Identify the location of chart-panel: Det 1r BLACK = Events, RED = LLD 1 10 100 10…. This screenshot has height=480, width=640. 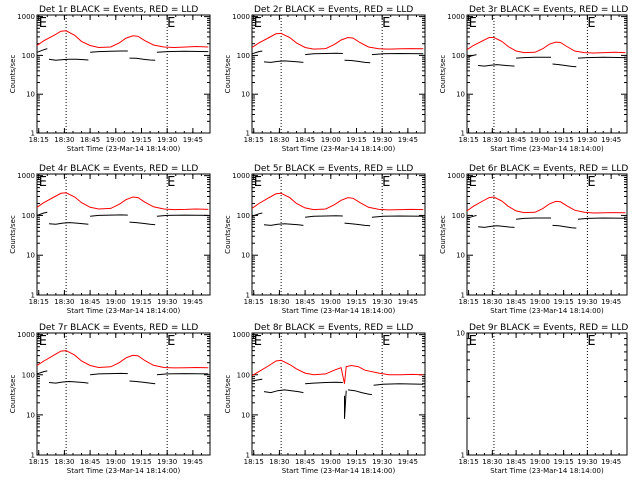
(110, 79).